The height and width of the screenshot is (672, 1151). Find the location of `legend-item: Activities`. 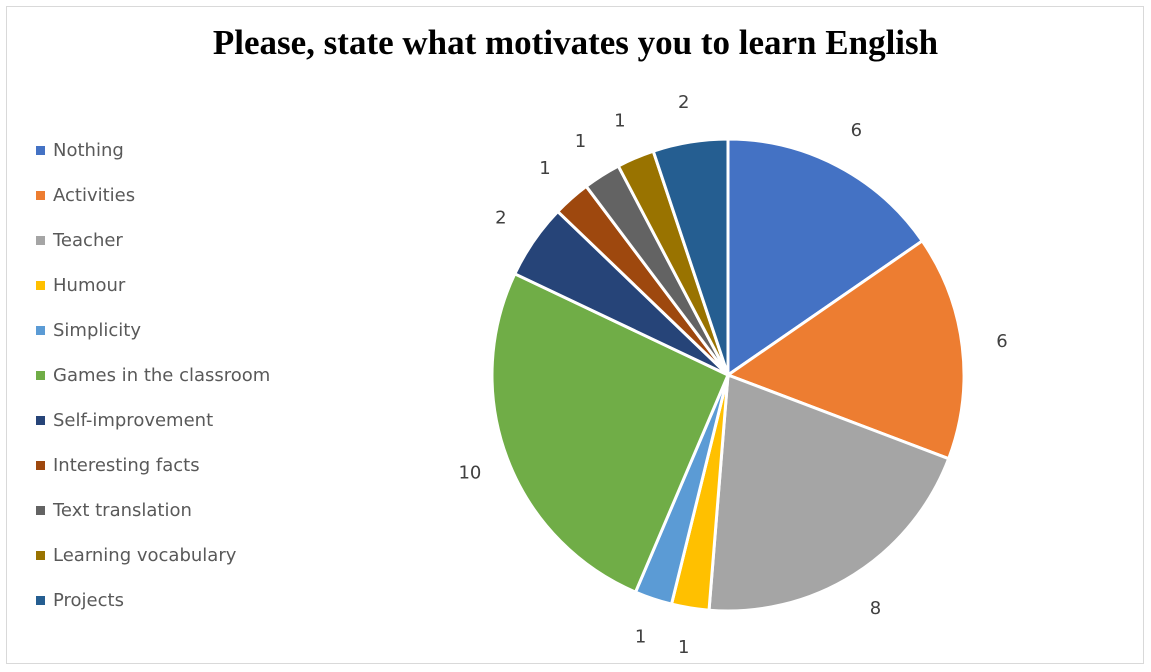

legend-item: Activities is located at coordinates (153, 200).